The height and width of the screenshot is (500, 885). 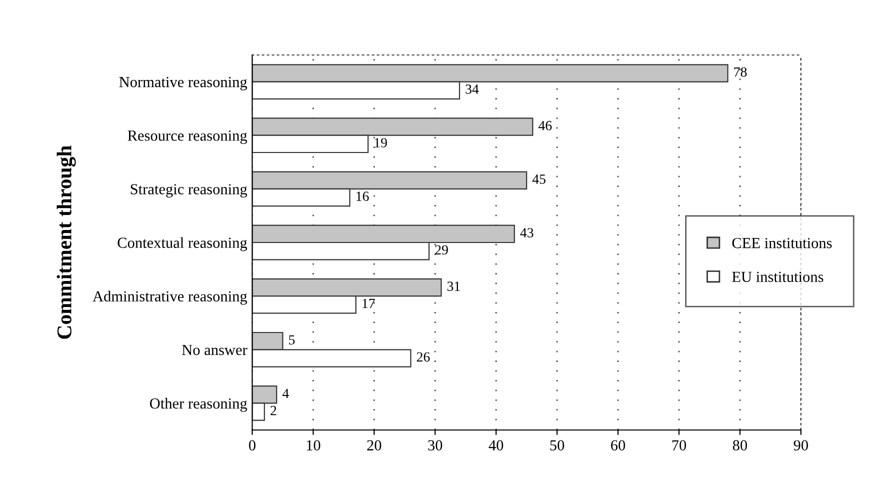 What do you see at coordinates (545, 125) in the screenshot?
I see `data-label: 46` at bounding box center [545, 125].